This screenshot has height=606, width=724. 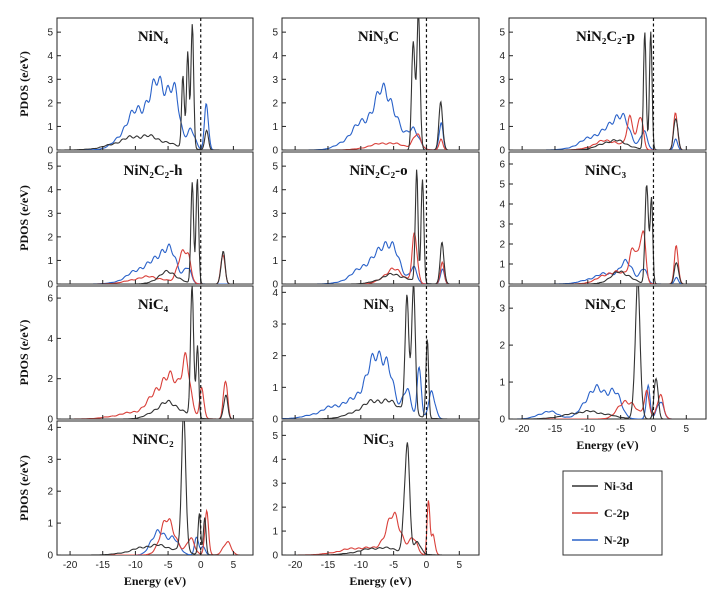 What do you see at coordinates (135, 355) in the screenshot?
I see `panel-nic: 0 2 4 6 NiC₄ PDOS (e/eV)` at bounding box center [135, 355].